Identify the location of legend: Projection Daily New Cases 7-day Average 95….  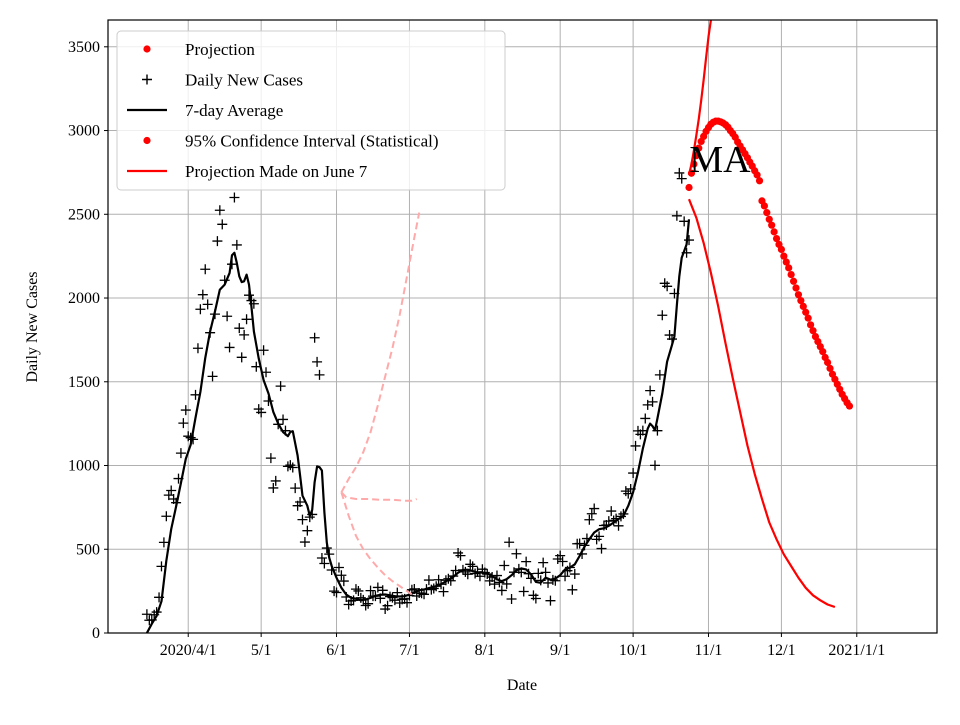
(311, 110).